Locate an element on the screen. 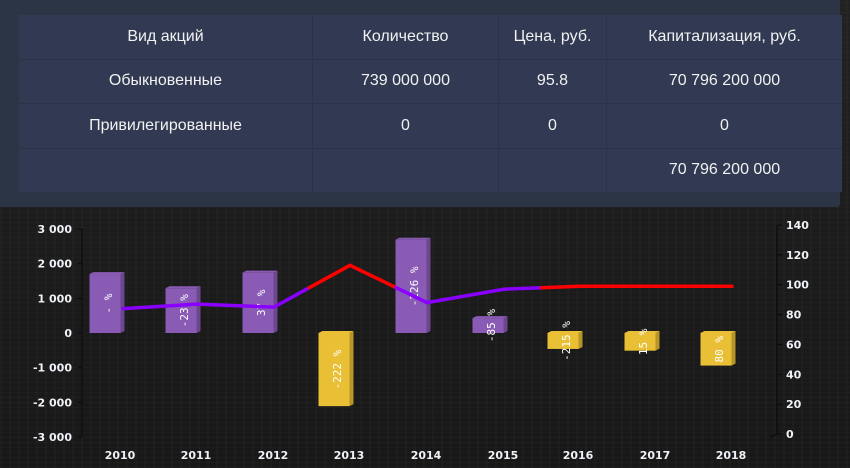 This screenshot has width=850, height=468. x-axis-label: 2014 is located at coordinates (426, 455).